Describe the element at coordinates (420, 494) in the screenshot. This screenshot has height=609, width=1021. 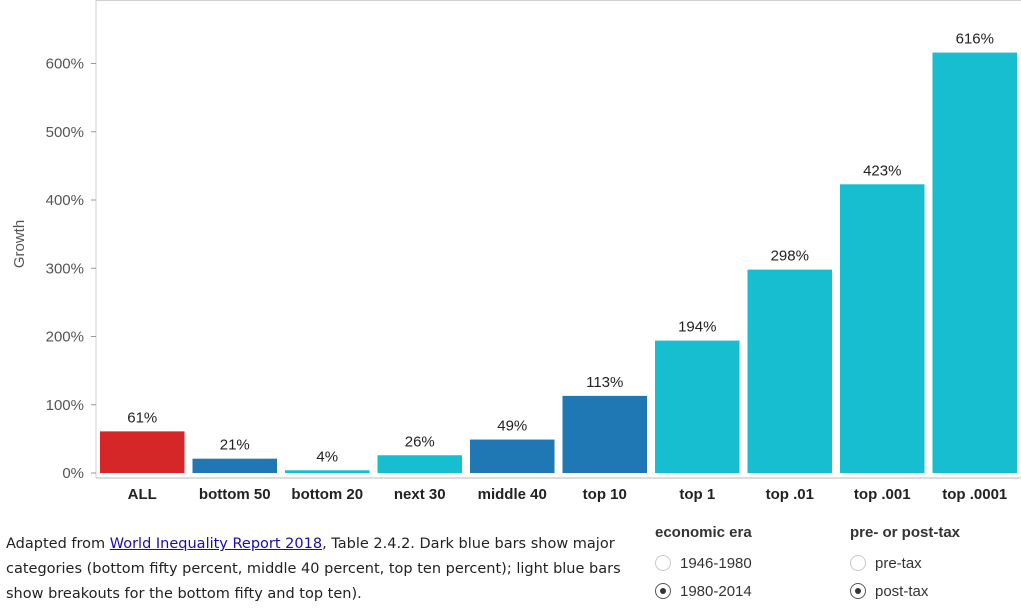
I see `x-tick-label: next 30` at that location.